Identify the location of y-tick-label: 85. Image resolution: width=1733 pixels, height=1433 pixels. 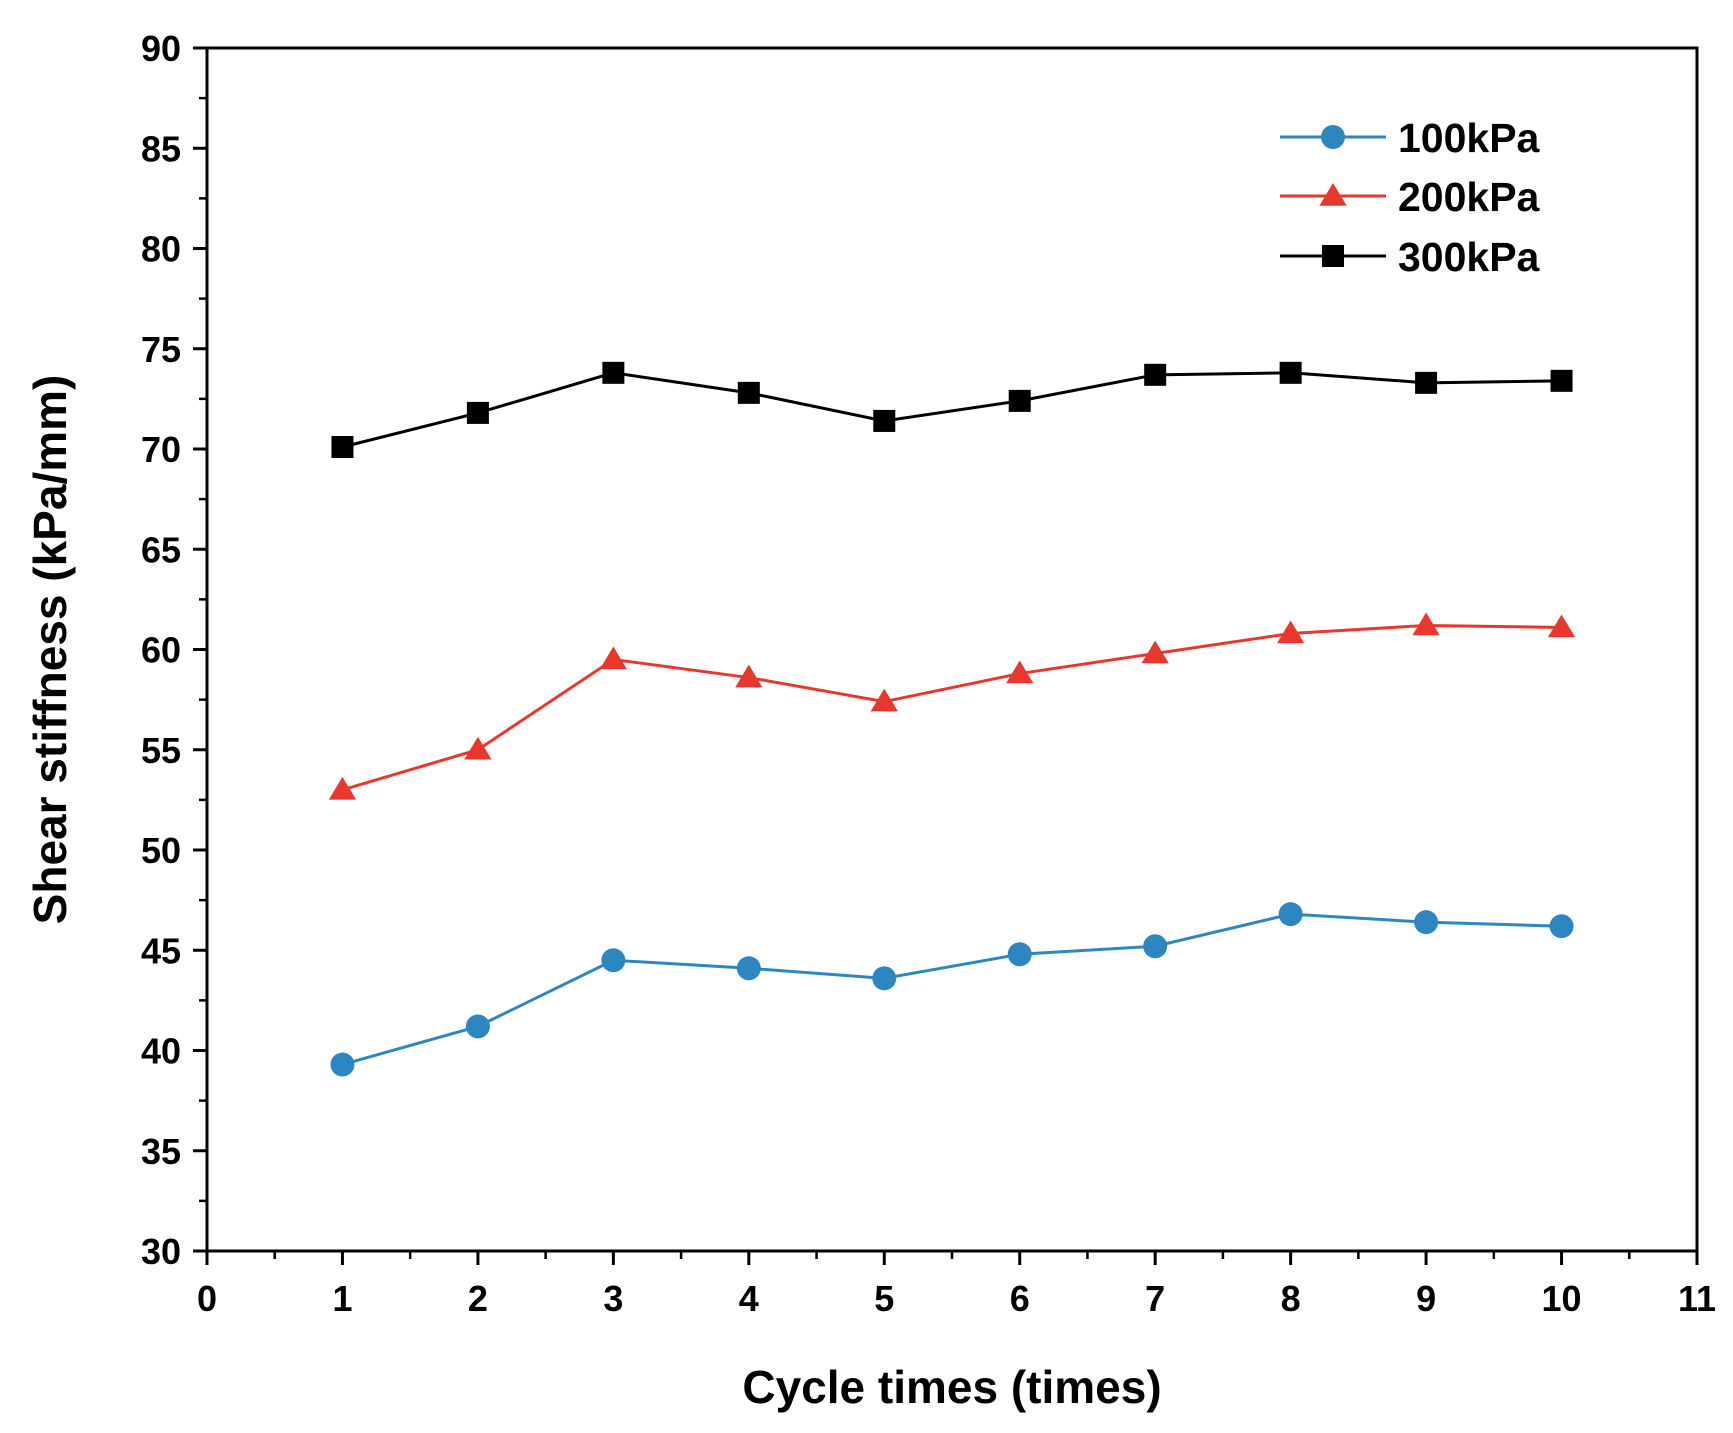
(161, 148).